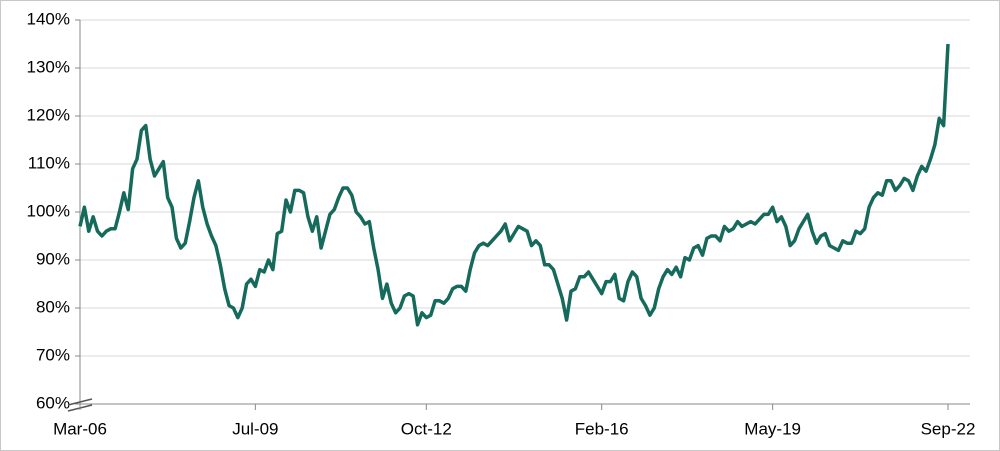  Describe the element at coordinates (48, 18) in the screenshot. I see `y-tick-label: 140%` at that location.